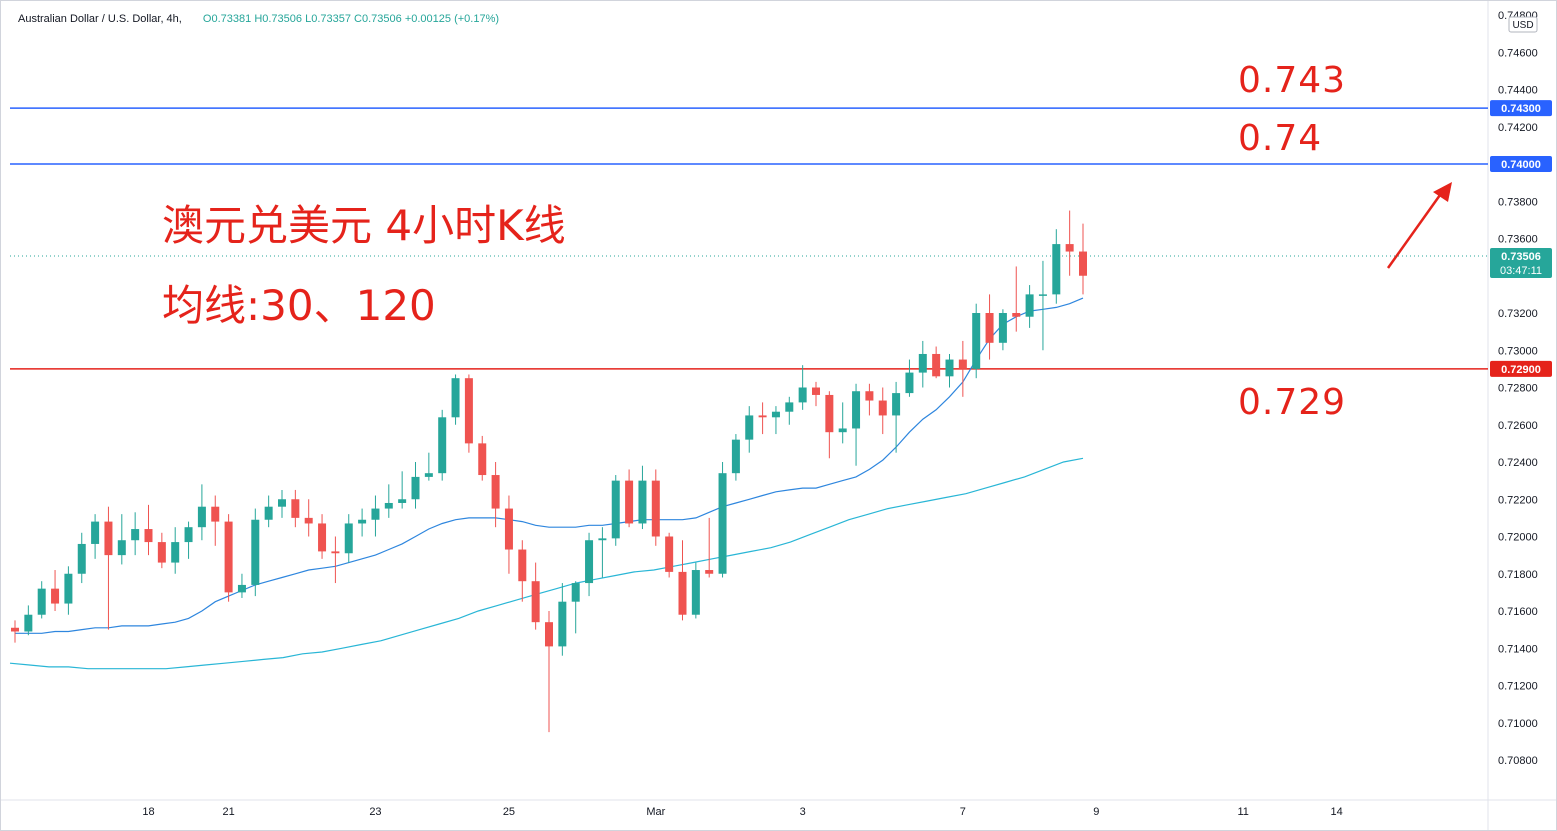  Describe the element at coordinates (1518, 538) in the screenshot. I see `price-tick-label: 0.72000` at that location.